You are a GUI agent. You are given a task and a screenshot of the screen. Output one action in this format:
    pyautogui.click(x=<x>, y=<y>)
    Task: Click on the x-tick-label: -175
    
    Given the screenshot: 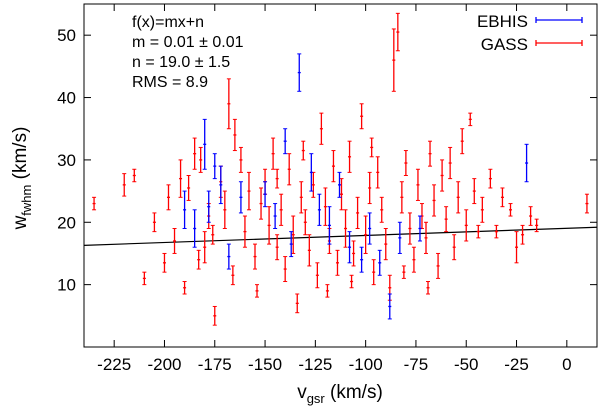 What is the action you would take?
    pyautogui.click(x=215, y=364)
    